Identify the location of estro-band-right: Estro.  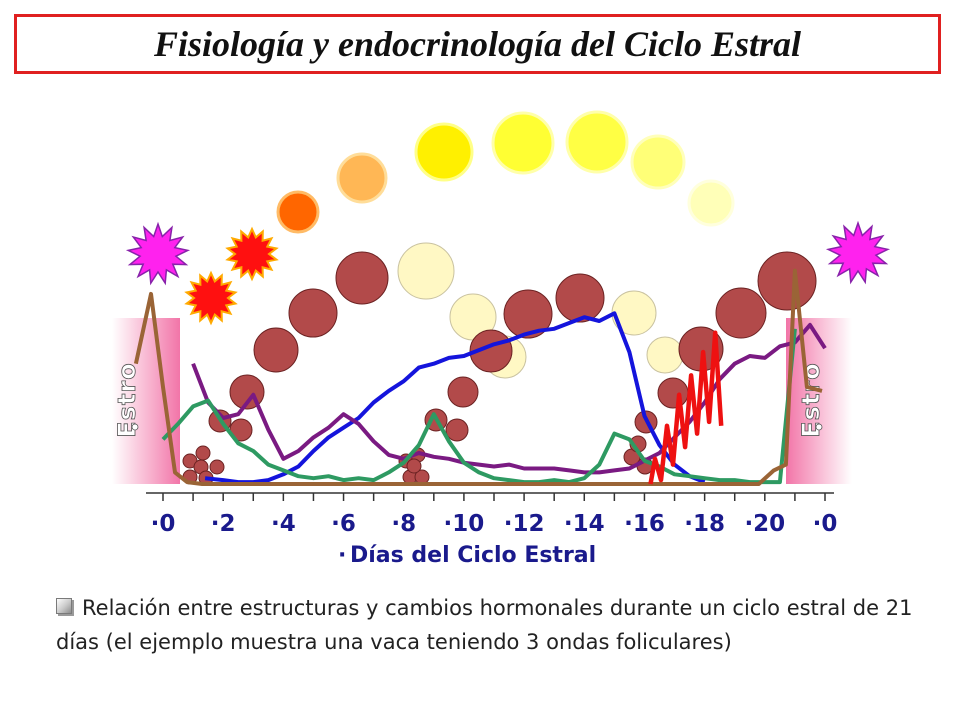
(819, 401).